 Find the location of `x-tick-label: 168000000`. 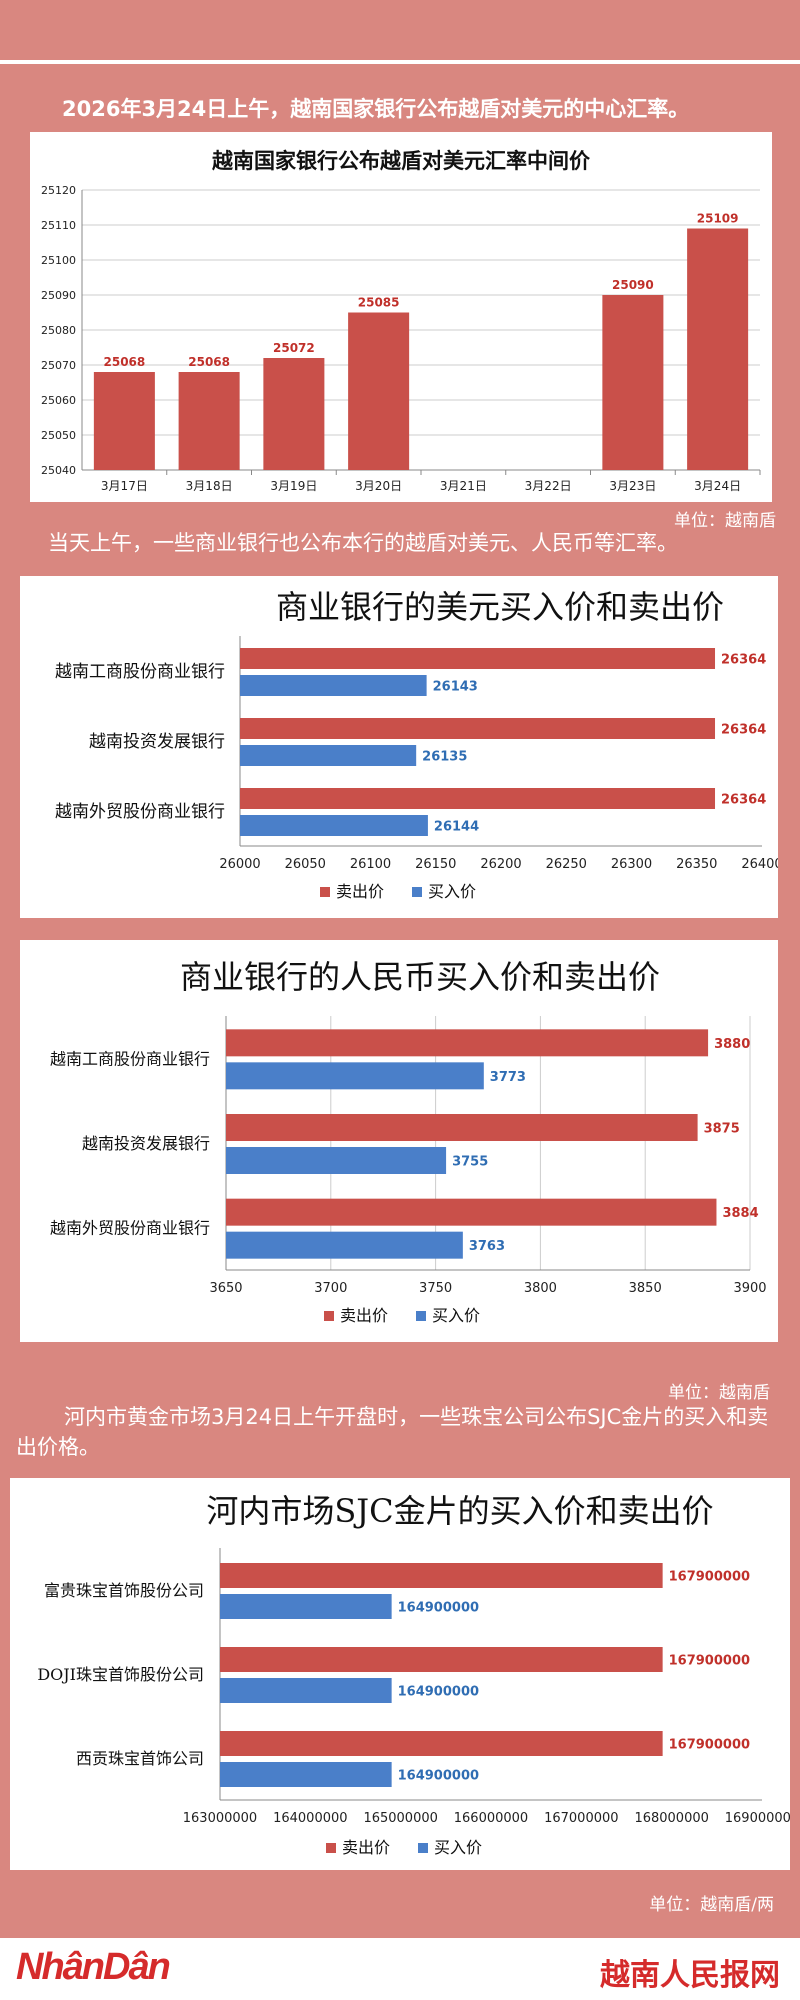

x-tick-label: 168000000 is located at coordinates (671, 1818).